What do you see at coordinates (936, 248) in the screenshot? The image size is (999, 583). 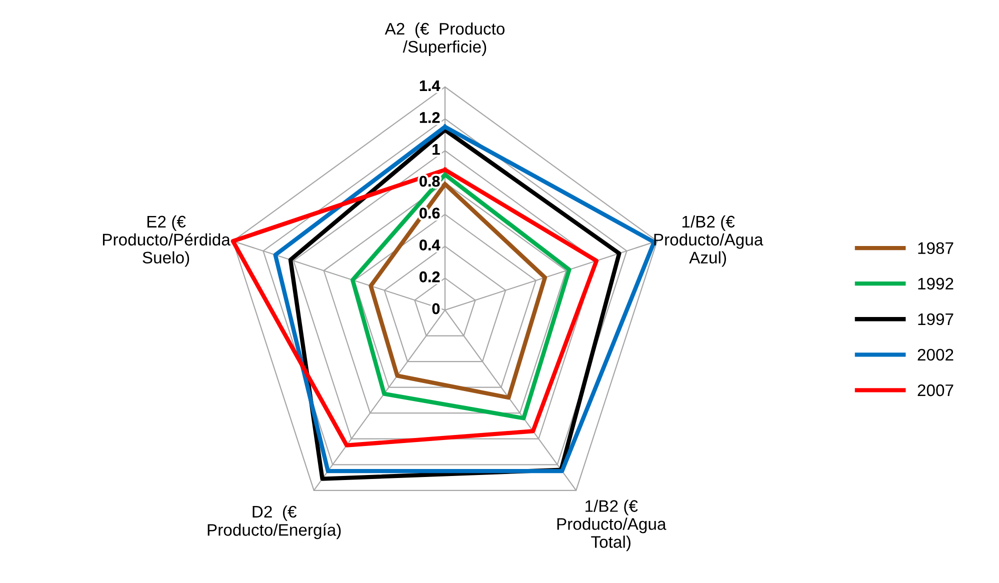 I see `legend-label: 1987` at bounding box center [936, 248].